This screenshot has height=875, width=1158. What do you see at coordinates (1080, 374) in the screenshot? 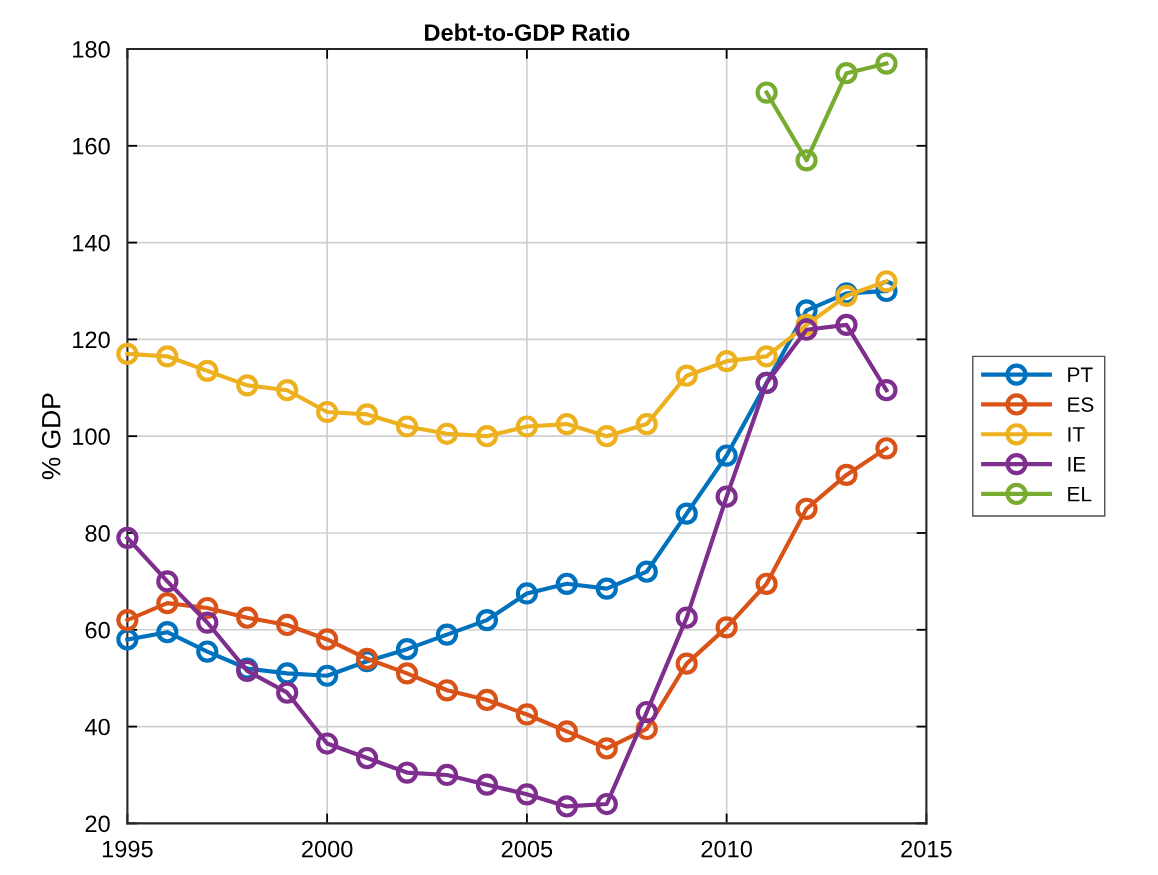
I see `legend-label: PT` at bounding box center [1080, 374].